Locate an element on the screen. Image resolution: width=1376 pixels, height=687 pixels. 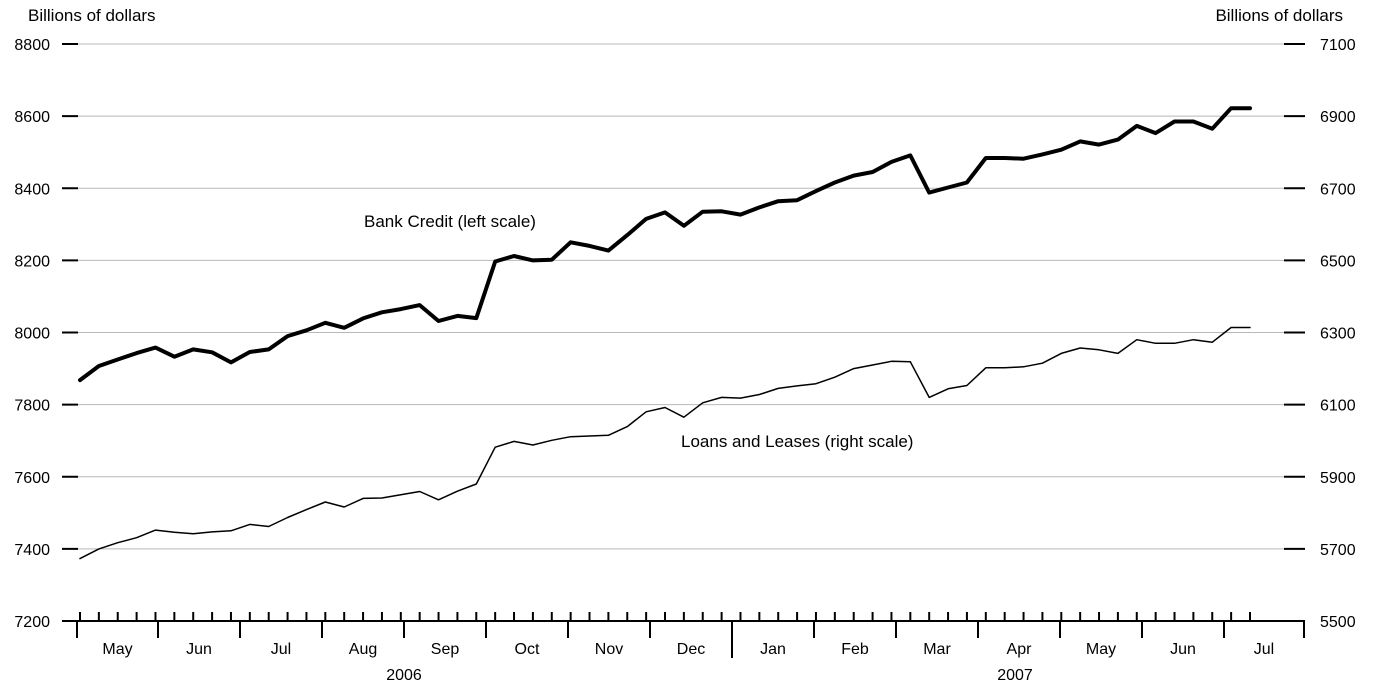
left-y-tick-label: 8600 is located at coordinates (32, 117).